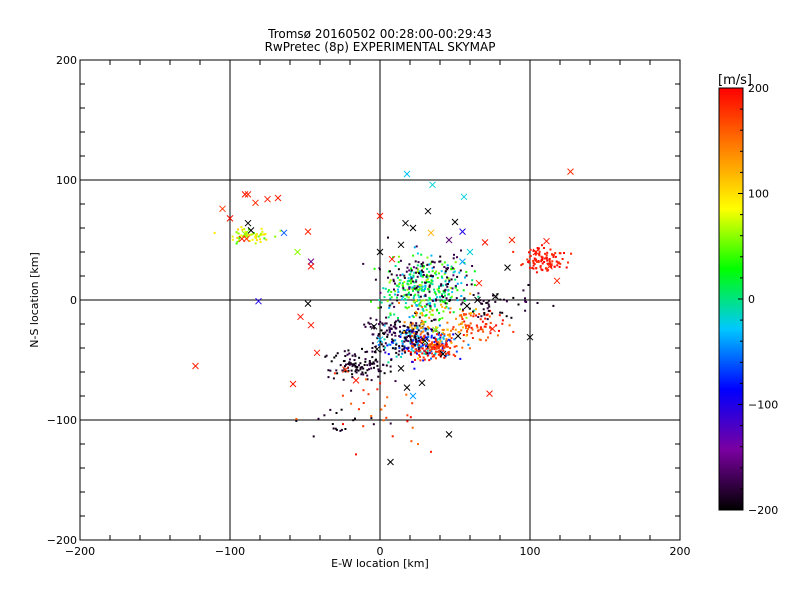  What do you see at coordinates (763, 405) in the screenshot?
I see `colorbar-tick-label: −100` at bounding box center [763, 405].